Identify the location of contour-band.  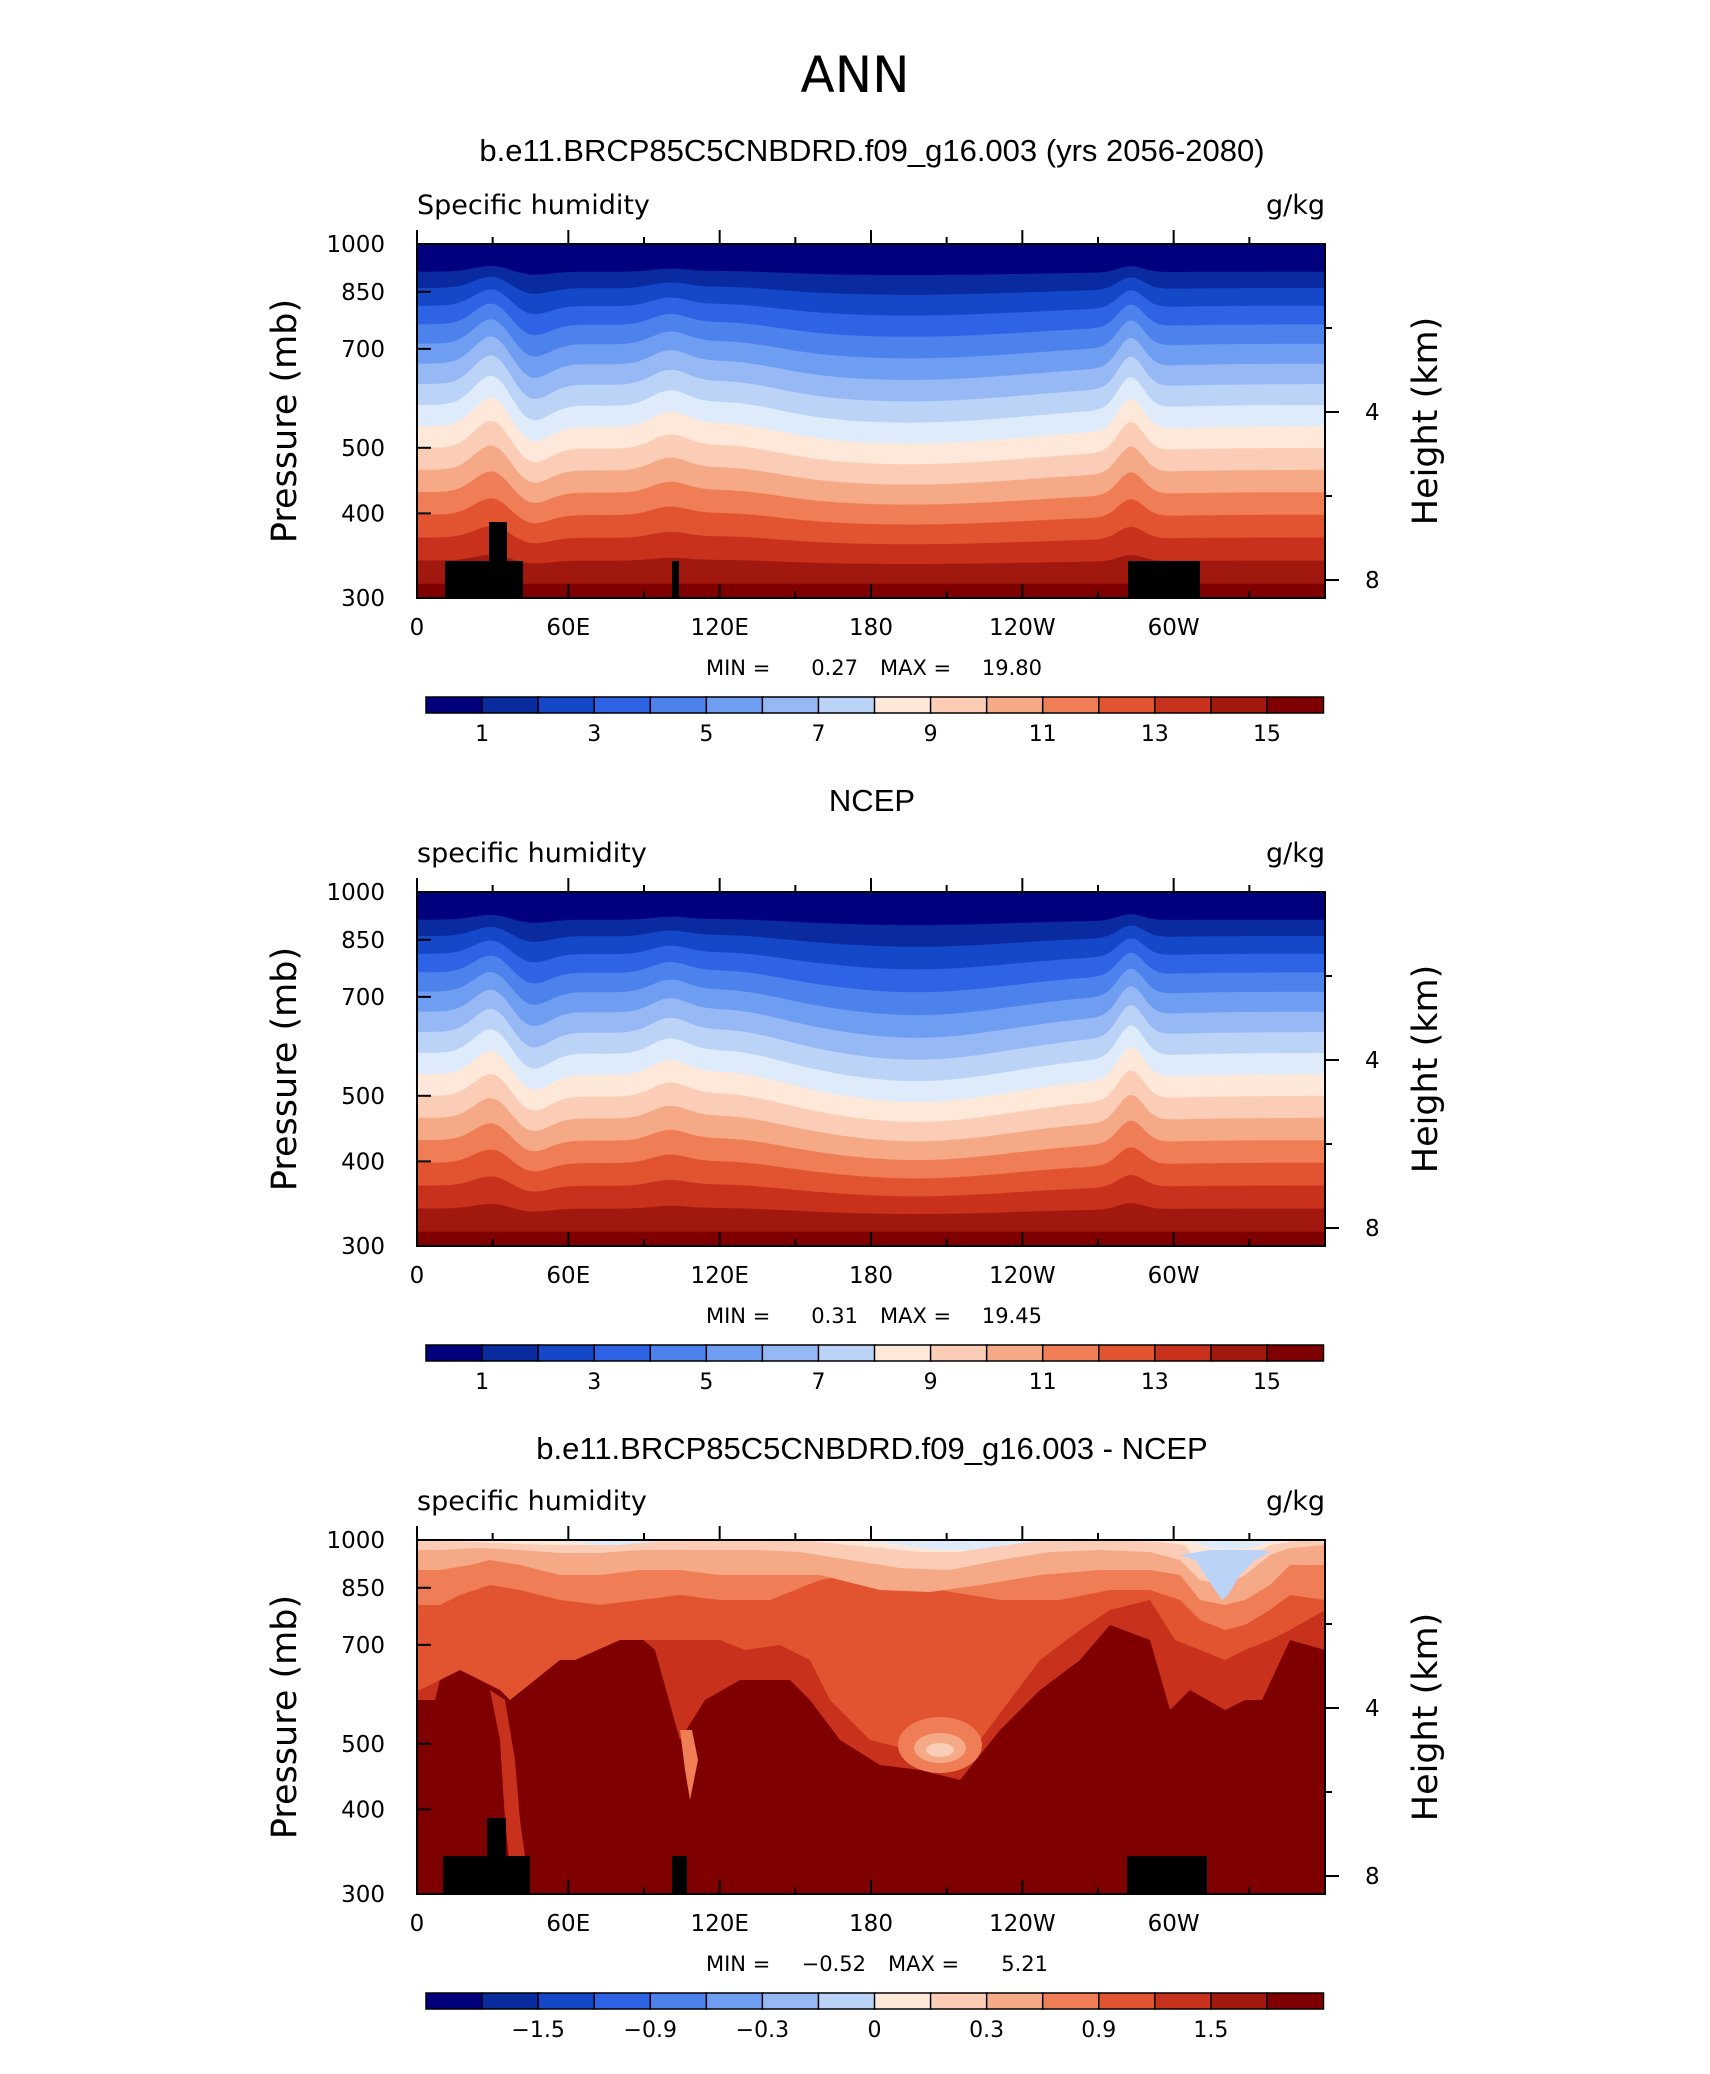
(871, 909).